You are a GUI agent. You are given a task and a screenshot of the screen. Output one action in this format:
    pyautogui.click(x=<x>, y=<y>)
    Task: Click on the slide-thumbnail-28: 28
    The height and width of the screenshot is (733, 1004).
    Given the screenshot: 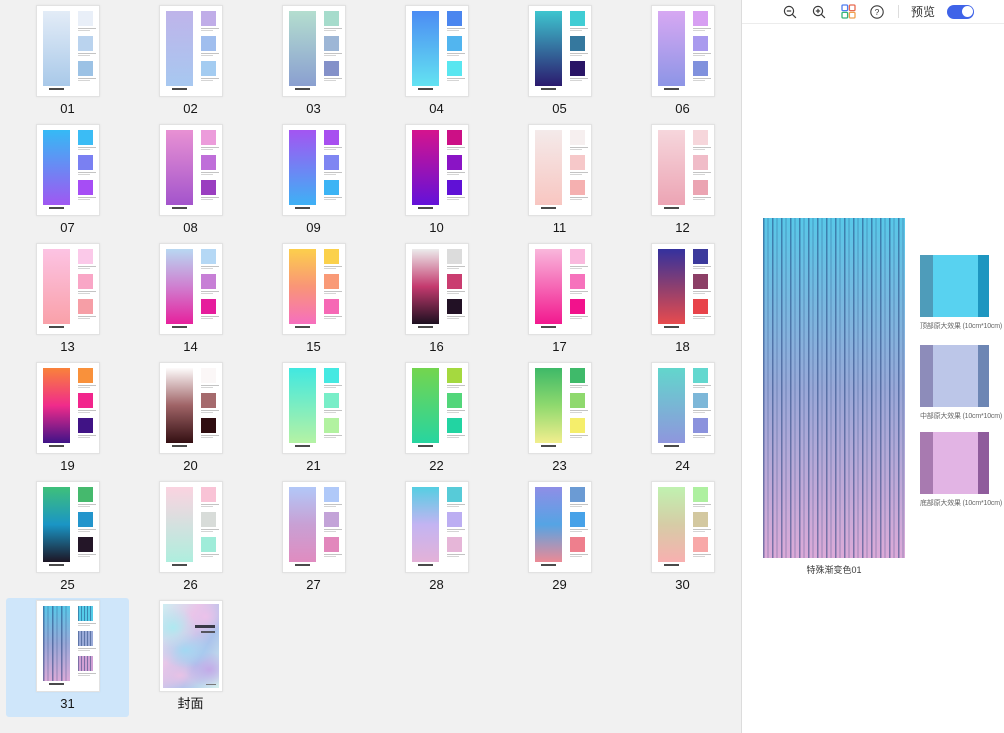 What is the action you would take?
    pyautogui.click(x=436, y=538)
    